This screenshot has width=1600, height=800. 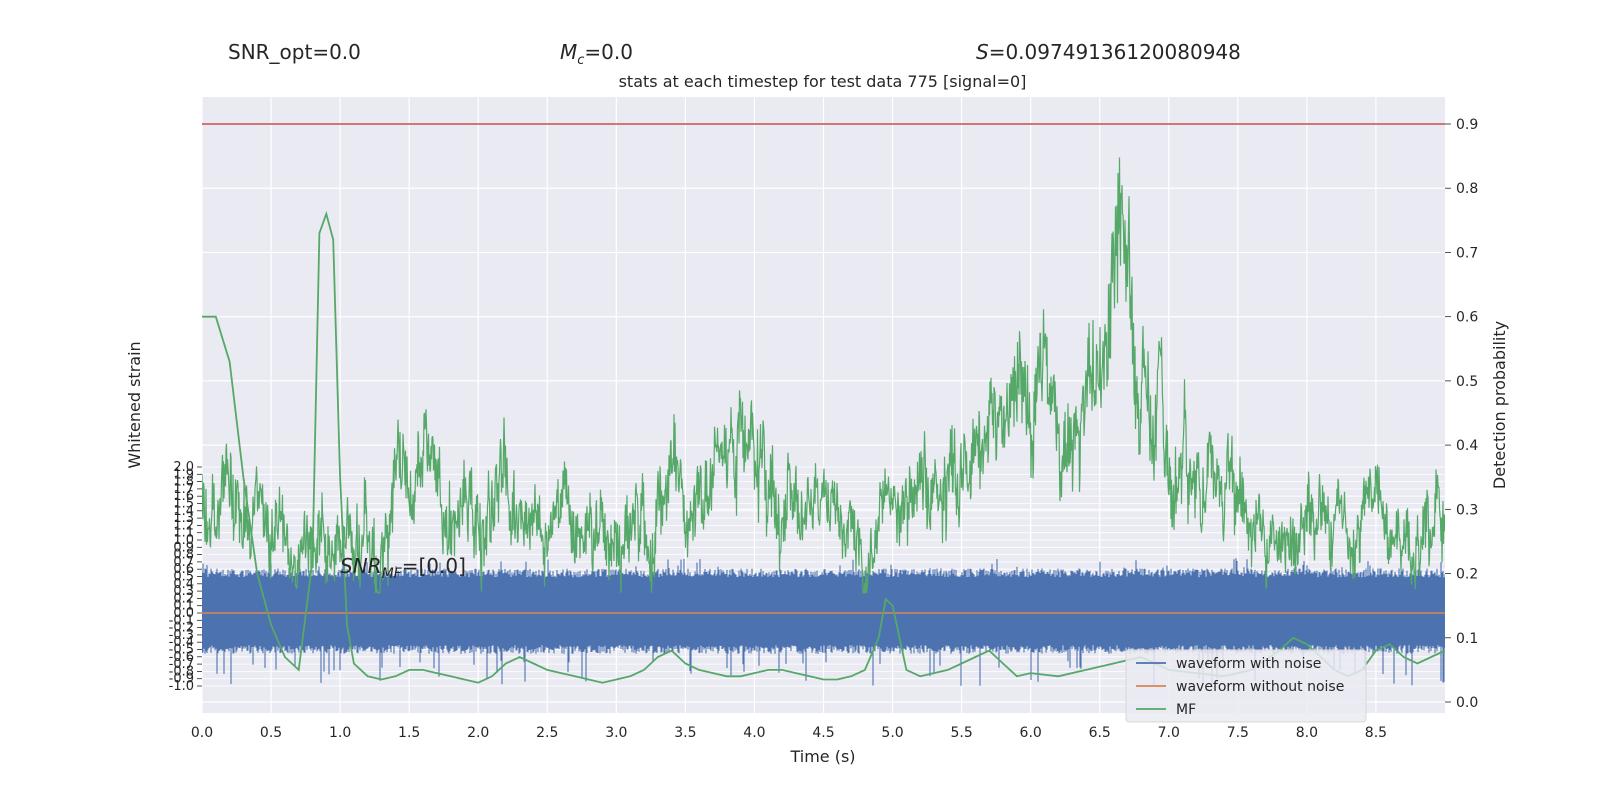 I want to click on x-tick-label-14: 7.0, so click(x=1169, y=733).